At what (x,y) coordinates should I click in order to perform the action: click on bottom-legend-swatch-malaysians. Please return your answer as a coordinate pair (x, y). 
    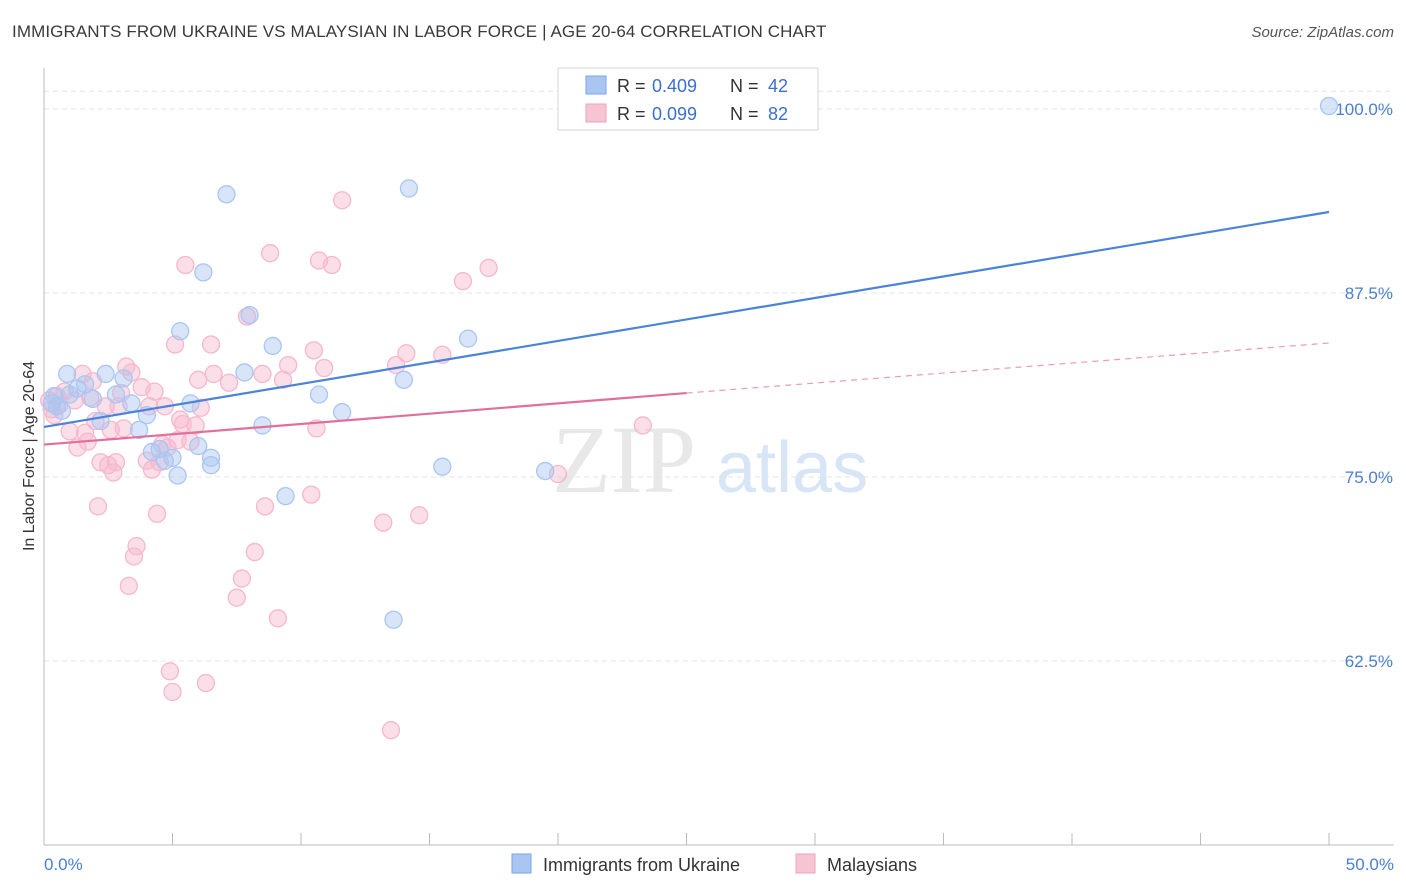
    Looking at the image, I should click on (805, 863).